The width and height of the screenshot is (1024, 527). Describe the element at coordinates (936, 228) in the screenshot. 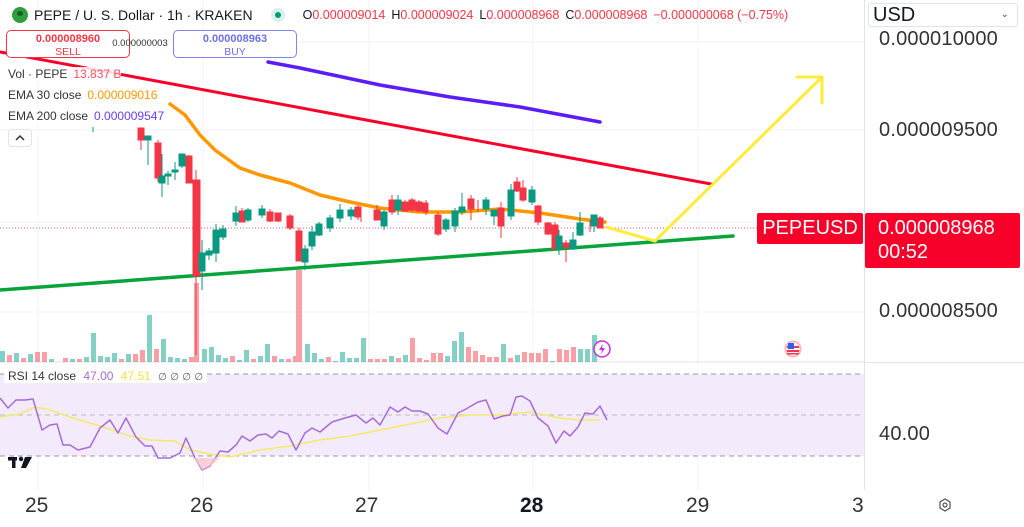

I see `current-price: 0.000008968` at that location.